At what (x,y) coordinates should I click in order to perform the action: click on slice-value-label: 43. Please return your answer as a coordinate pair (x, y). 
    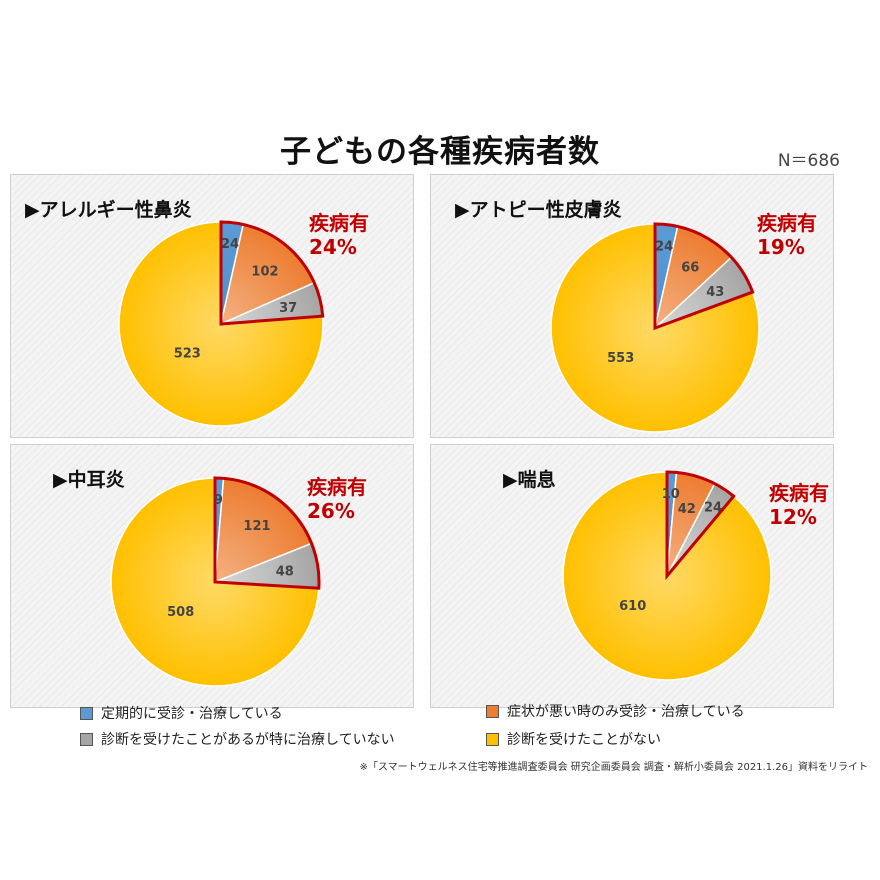
    Looking at the image, I should click on (715, 292).